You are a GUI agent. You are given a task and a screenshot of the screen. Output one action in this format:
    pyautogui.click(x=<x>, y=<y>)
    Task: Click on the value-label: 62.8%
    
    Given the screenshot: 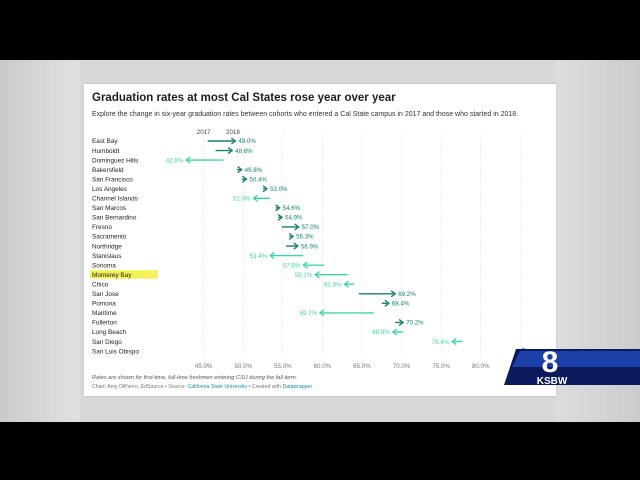 What is the action you would take?
    pyautogui.click(x=333, y=284)
    